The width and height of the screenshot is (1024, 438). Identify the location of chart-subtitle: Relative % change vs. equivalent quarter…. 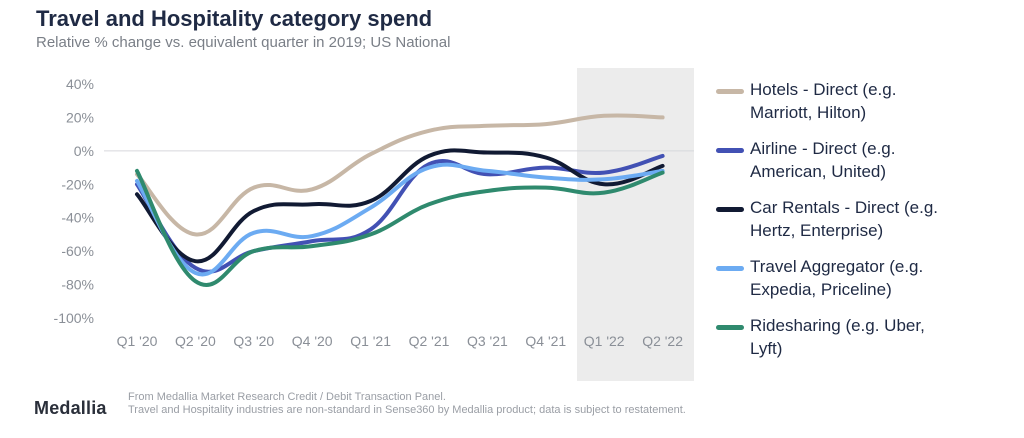
(243, 42).